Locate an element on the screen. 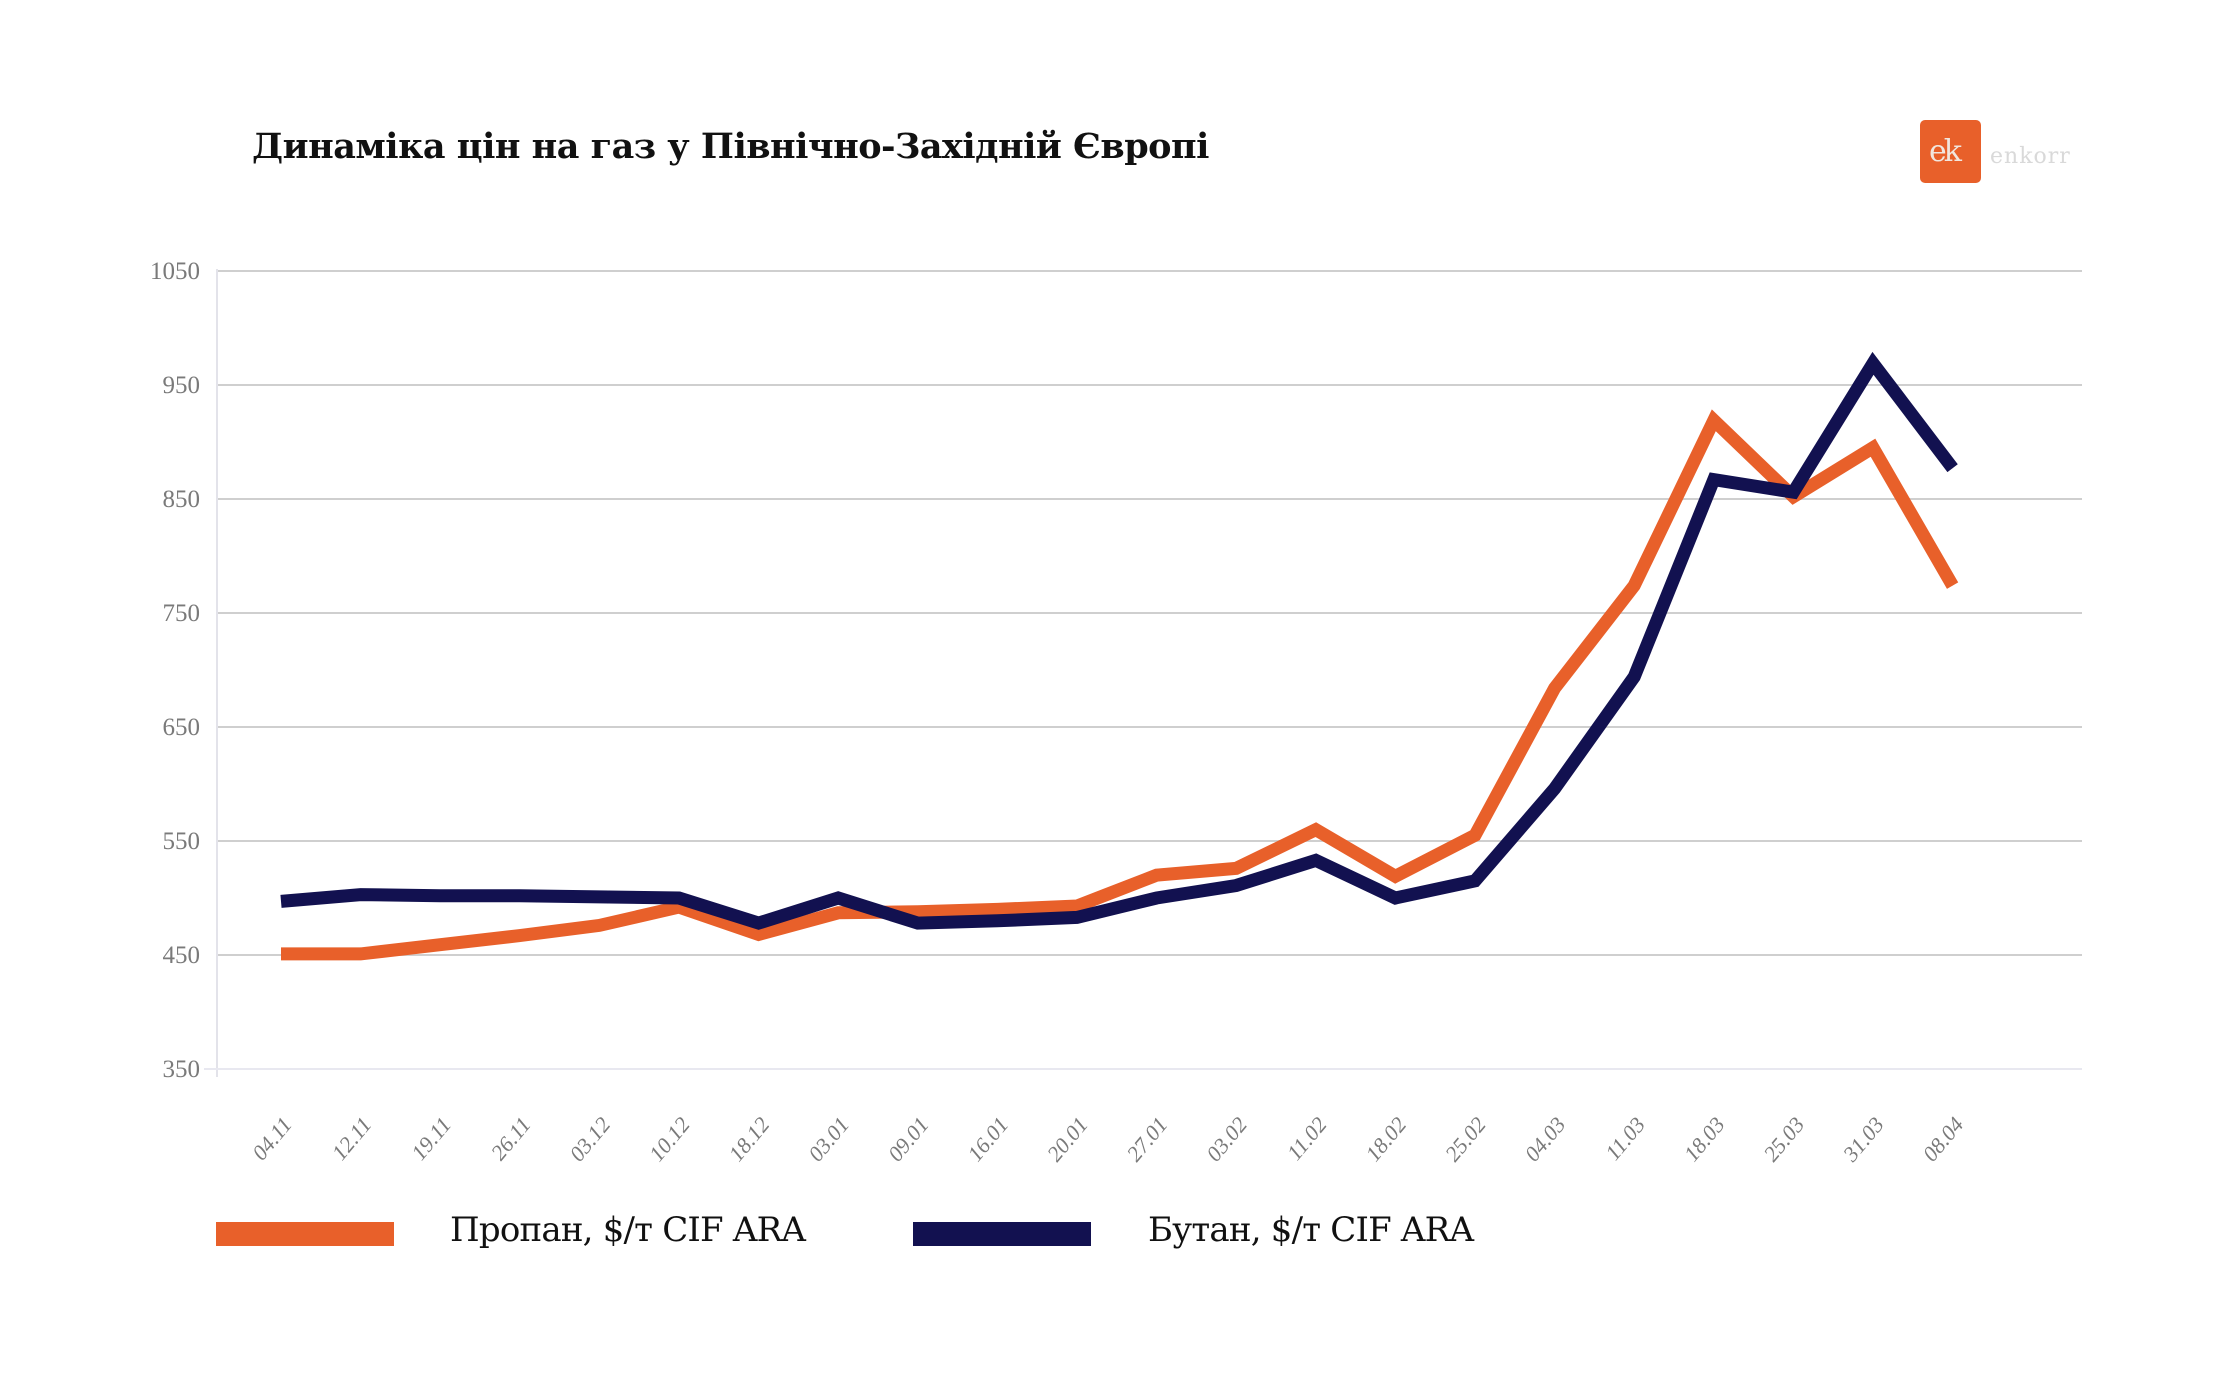 The width and height of the screenshot is (2228, 1384). x-tick-label: 09.01 is located at coordinates (908, 1139).